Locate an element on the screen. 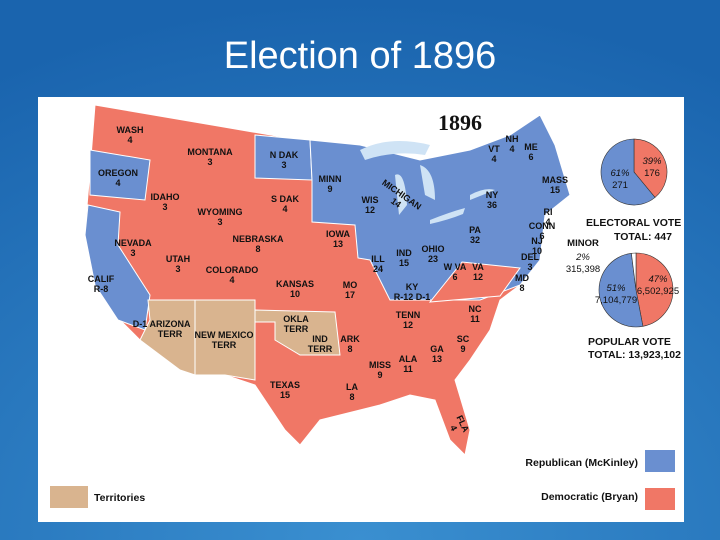  state-label: WIS 12 is located at coordinates (370, 205).